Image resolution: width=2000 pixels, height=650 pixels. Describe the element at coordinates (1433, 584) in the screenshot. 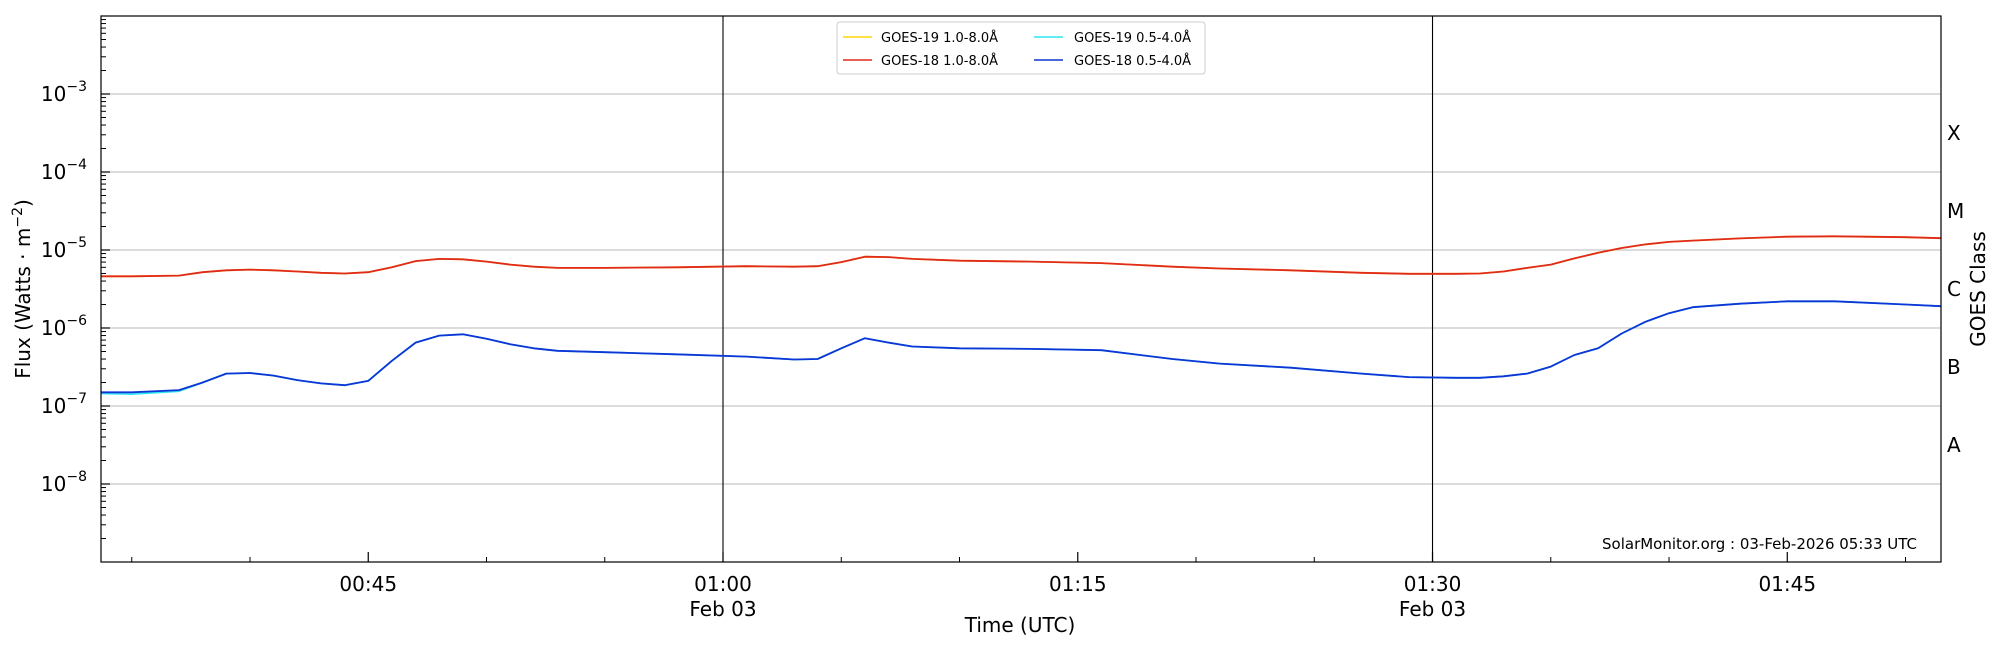

I see `x-tick-label: 01:30` at that location.